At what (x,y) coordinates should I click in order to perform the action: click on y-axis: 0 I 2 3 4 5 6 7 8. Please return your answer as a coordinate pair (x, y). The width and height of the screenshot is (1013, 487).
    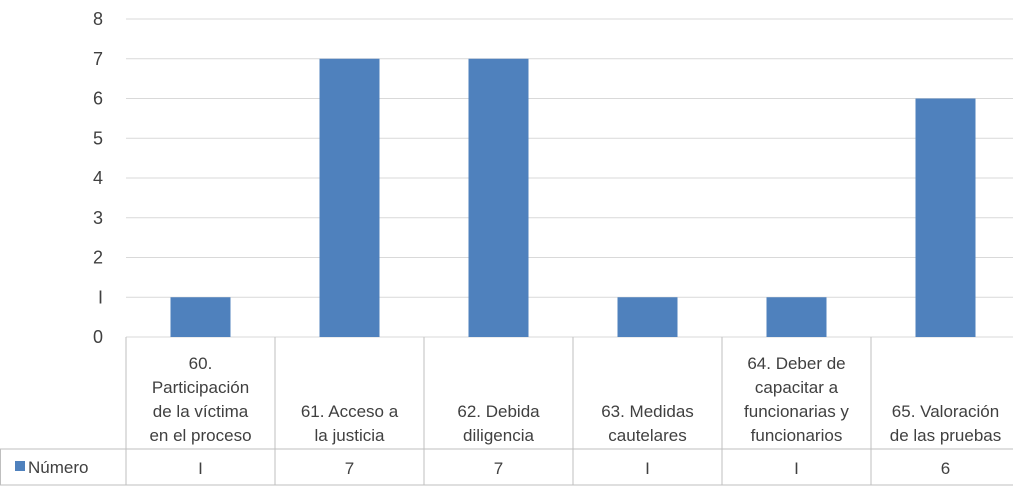
    Looking at the image, I should click on (98, 178).